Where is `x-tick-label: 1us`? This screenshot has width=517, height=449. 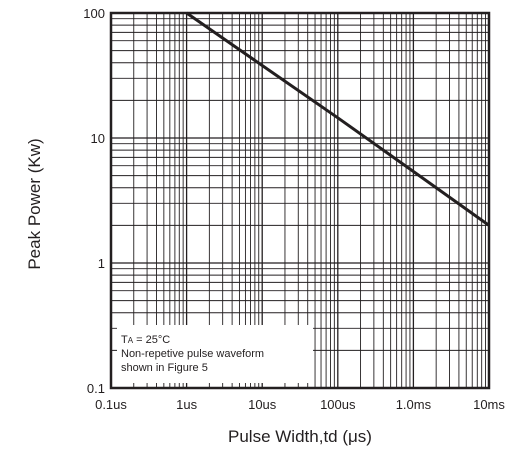
x-tick-label: 1us is located at coordinates (186, 404).